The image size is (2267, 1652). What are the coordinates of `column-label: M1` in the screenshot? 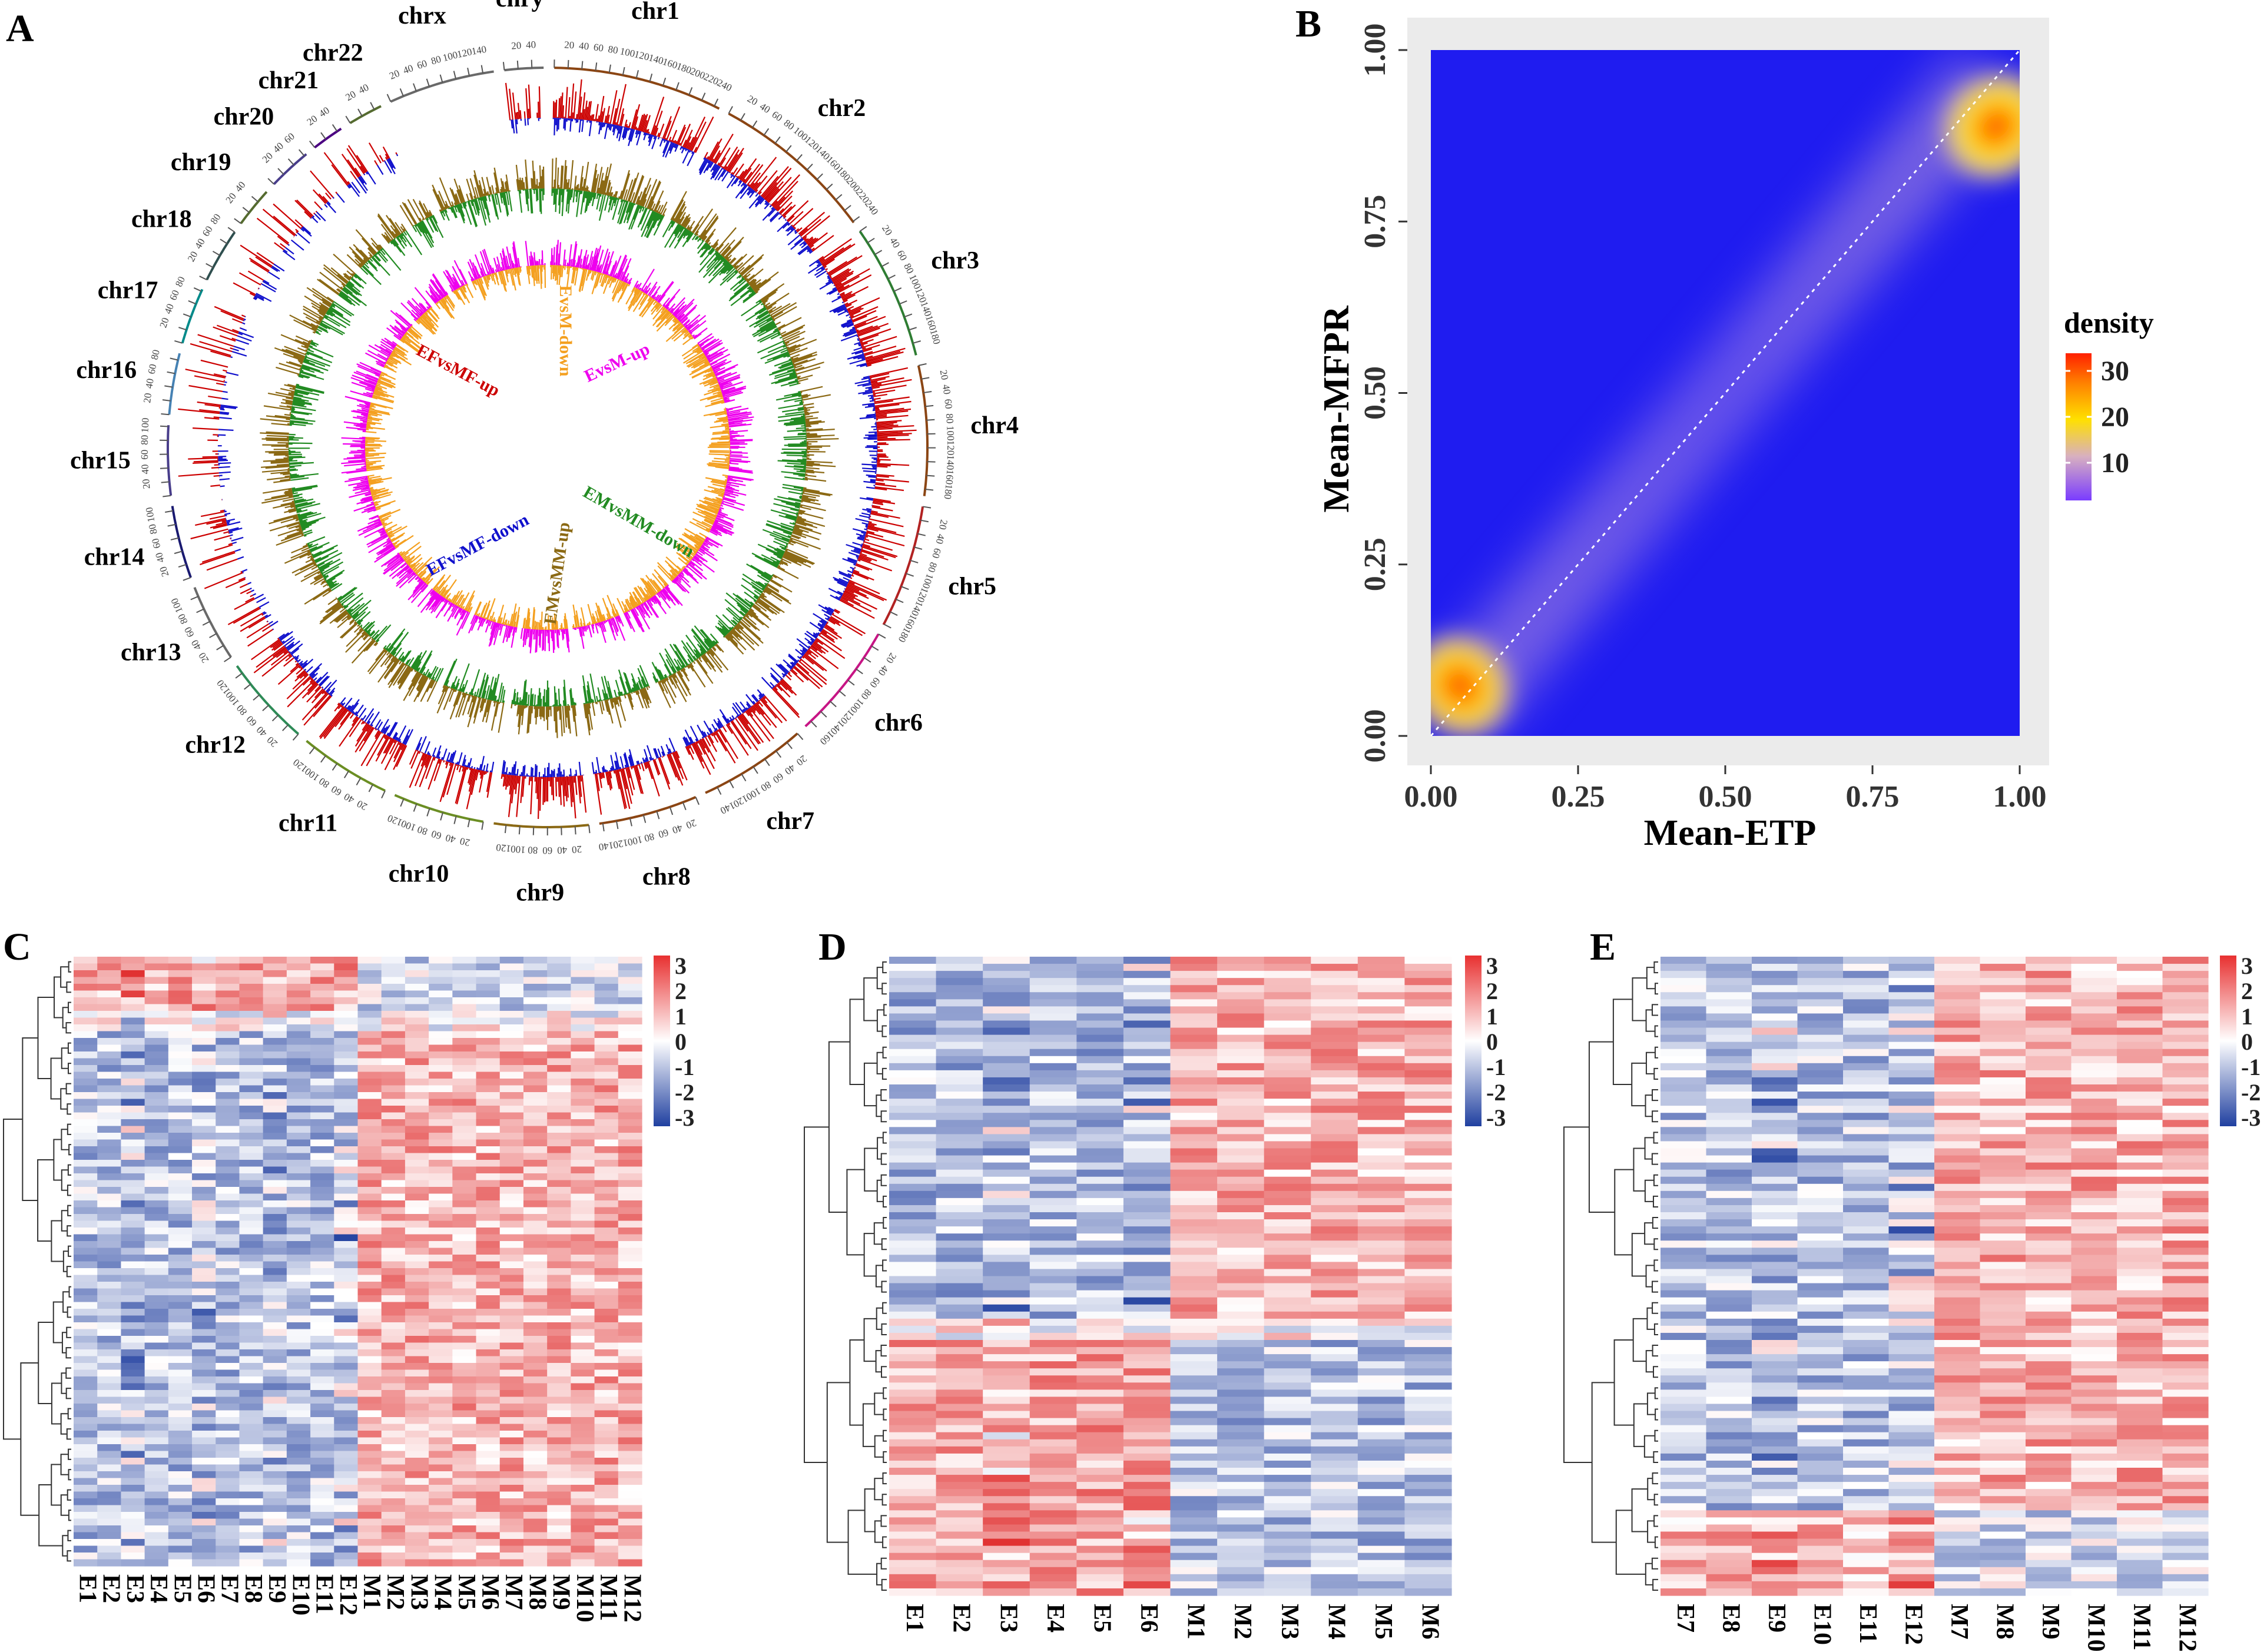 It's located at (1195, 1622).